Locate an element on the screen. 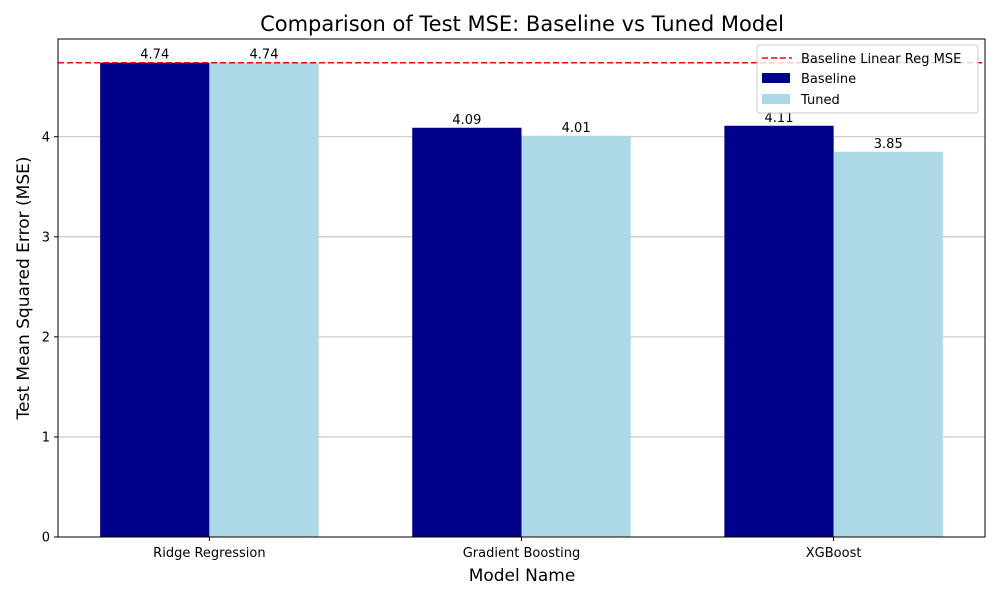 This screenshot has width=1000, height=600. legend-swatch-baseline is located at coordinates (776, 78).